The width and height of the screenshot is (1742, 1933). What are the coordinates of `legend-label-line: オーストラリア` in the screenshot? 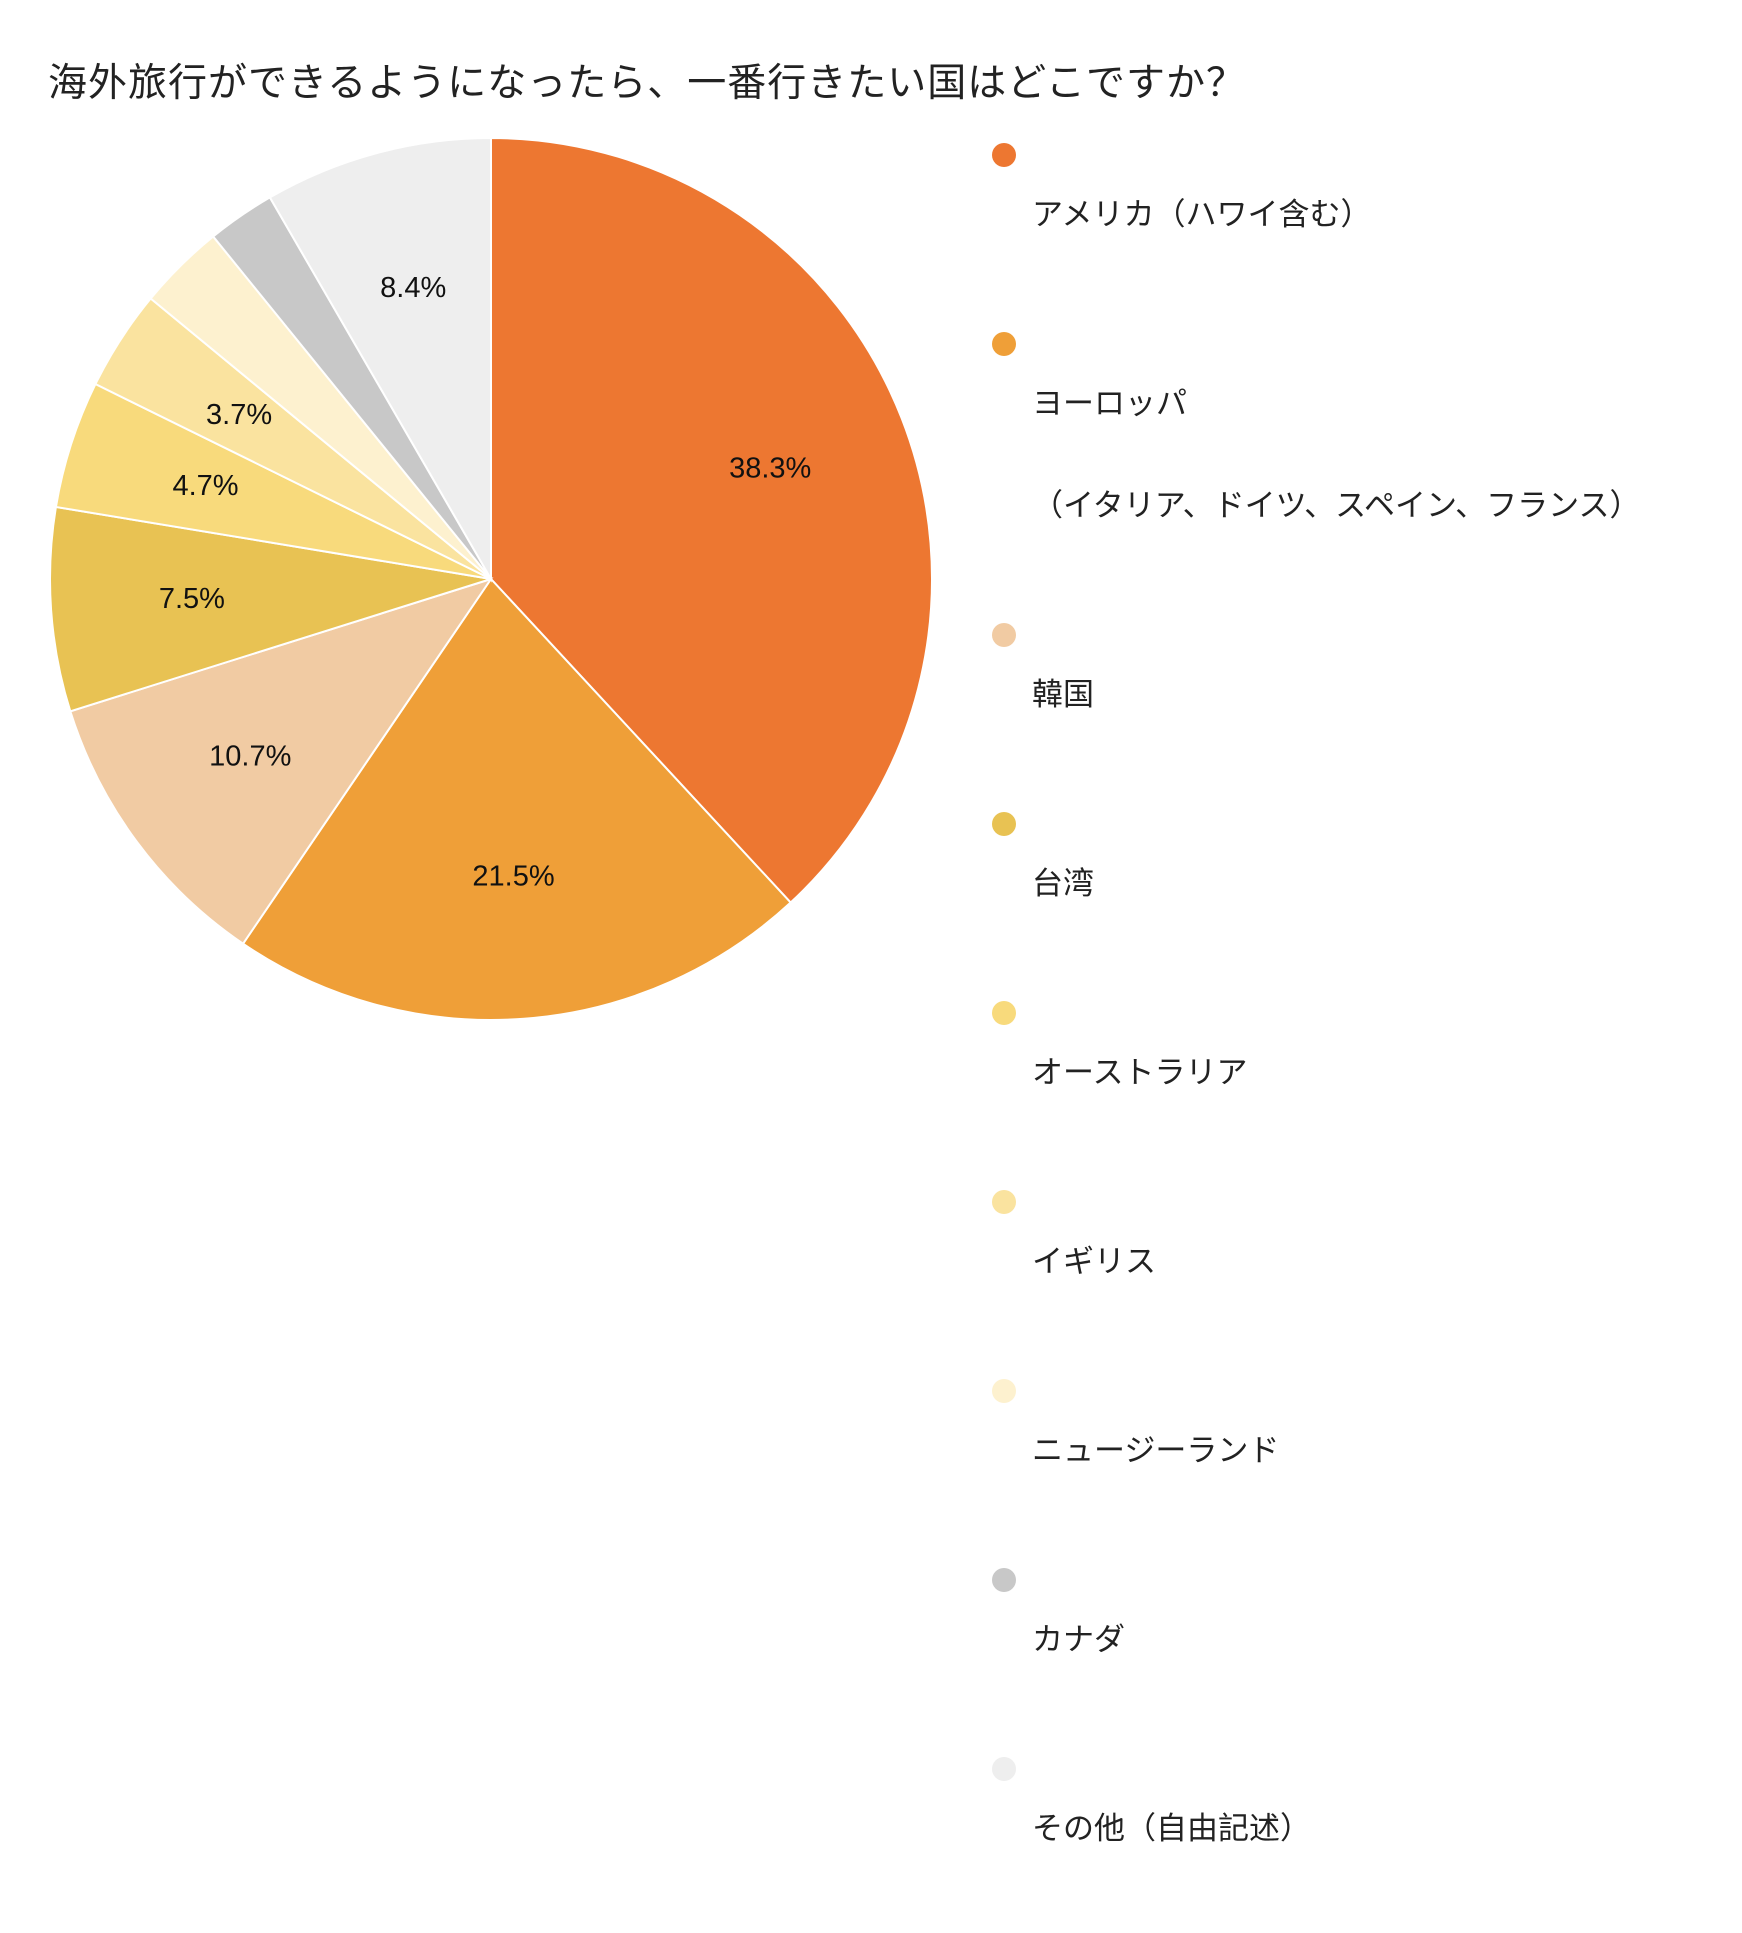 It's located at (1140, 1073).